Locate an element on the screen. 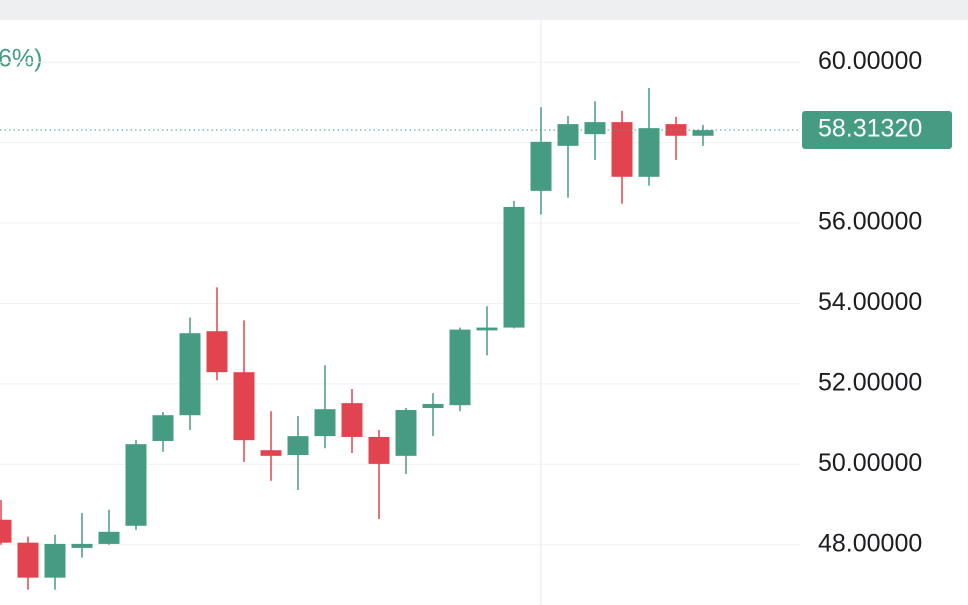 This screenshot has width=968, height=605. y-tick-label: 48.00000 is located at coordinates (870, 543).